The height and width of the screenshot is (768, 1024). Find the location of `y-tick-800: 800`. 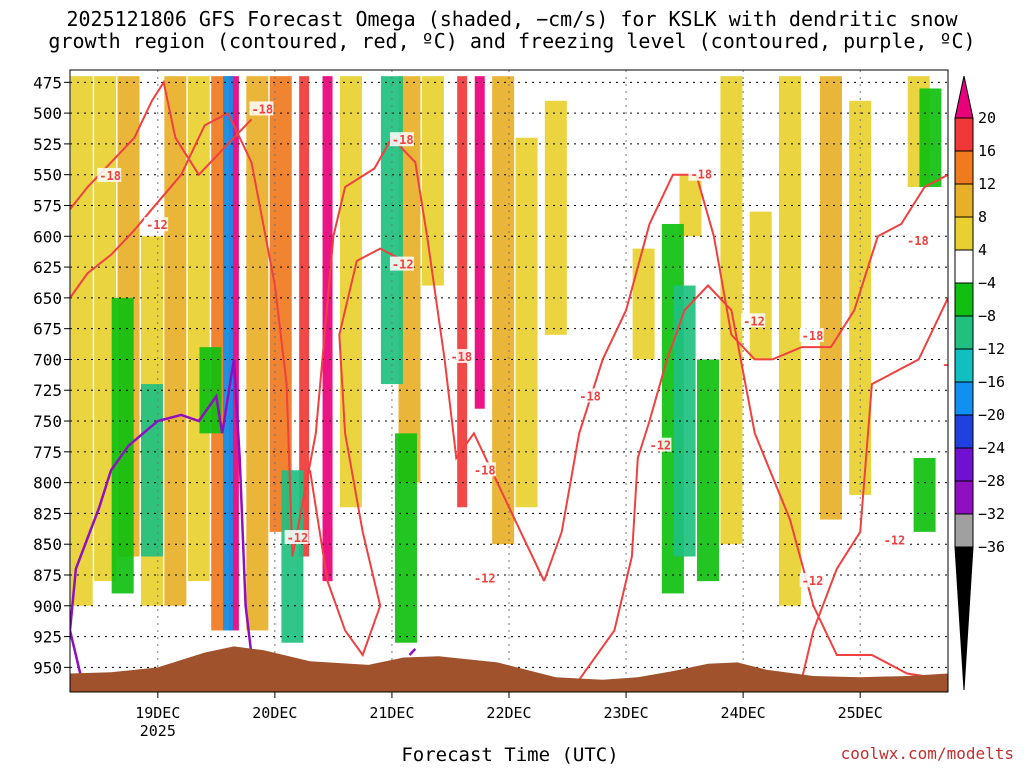

y-tick-800: 800 is located at coordinates (47, 483).